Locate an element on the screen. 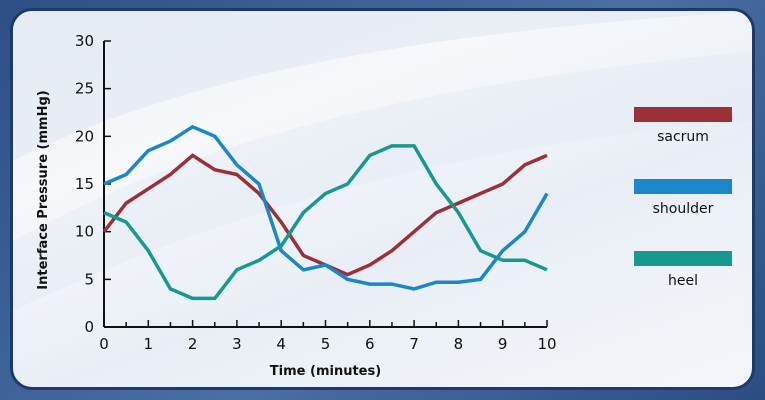 This screenshot has height=400, width=765. x-tick-label: 9 is located at coordinates (503, 344).